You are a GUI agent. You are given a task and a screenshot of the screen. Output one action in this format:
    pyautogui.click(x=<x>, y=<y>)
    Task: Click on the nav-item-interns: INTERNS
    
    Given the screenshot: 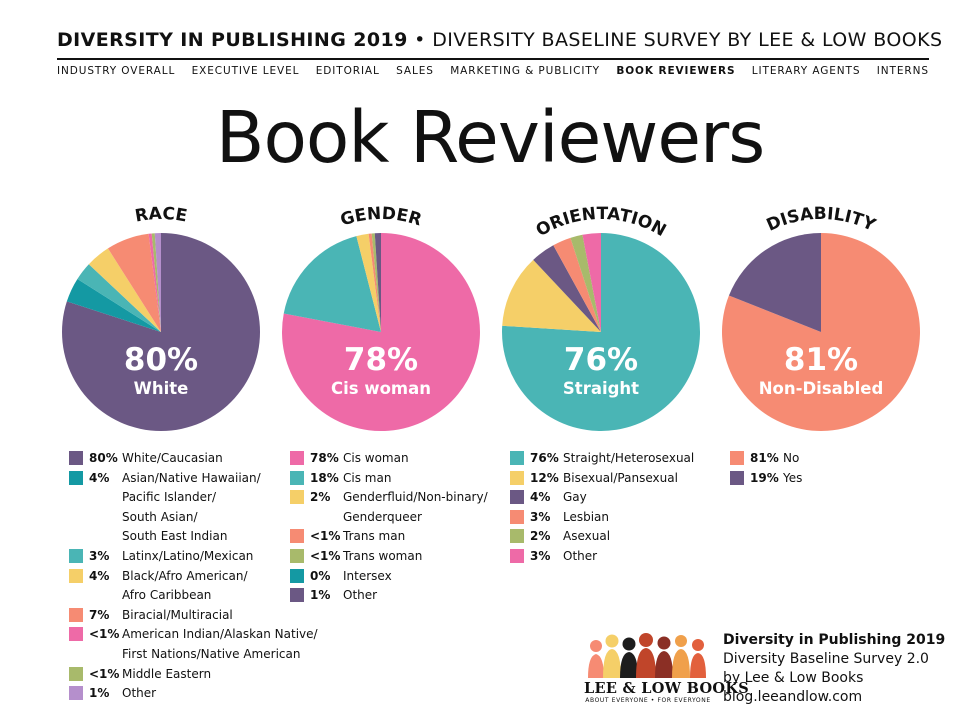 What is the action you would take?
    pyautogui.click(x=902, y=71)
    